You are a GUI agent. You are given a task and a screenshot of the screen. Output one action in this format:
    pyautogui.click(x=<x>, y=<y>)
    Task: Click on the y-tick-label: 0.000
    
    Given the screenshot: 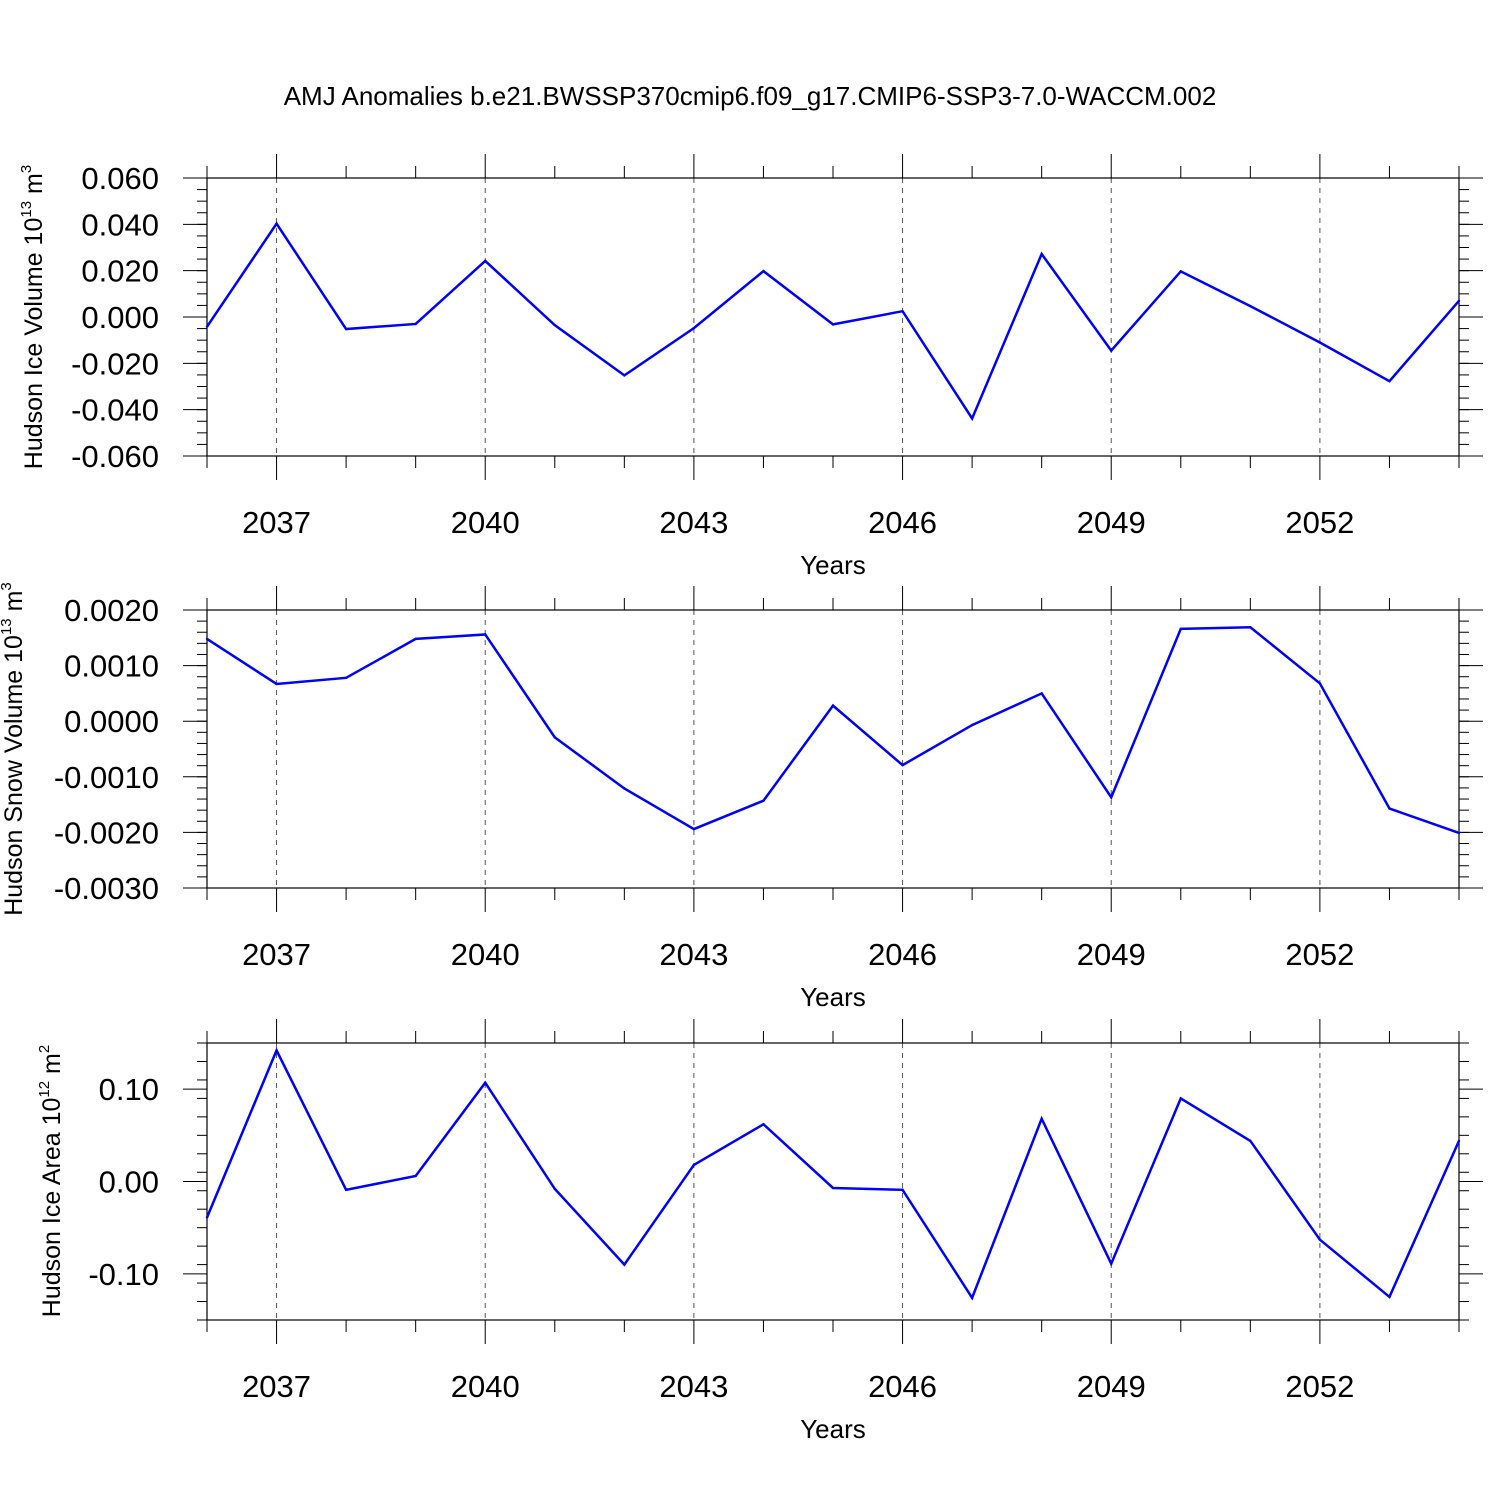 What is the action you would take?
    pyautogui.click(x=120, y=317)
    